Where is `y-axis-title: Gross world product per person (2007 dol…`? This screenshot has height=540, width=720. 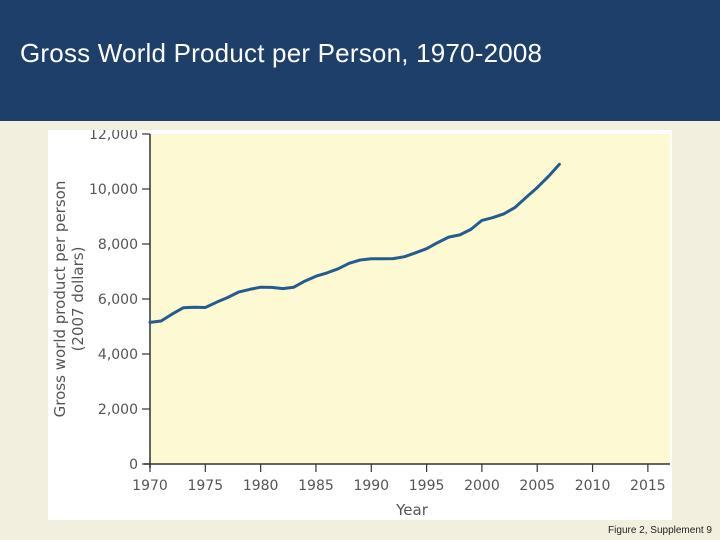 y-axis-title: Gross world product per person (2007 dol… is located at coordinates (69, 299).